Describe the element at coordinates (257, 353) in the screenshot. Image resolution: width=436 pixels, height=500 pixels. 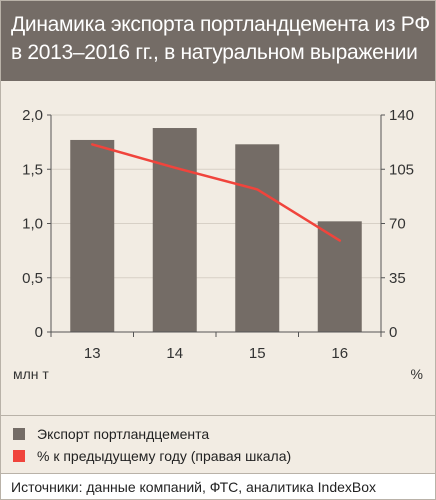
I see `x-tick-label-15: 15` at that location.